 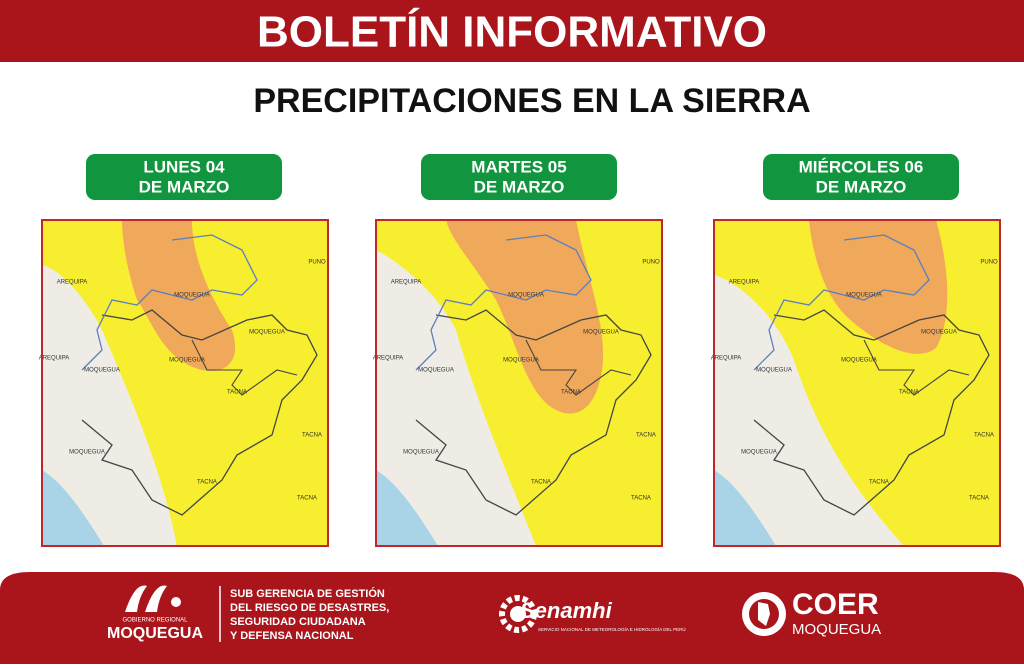 I want to click on subtitle: PRECIPITACIONES EN LA SIERRA, so click(x=531, y=101).